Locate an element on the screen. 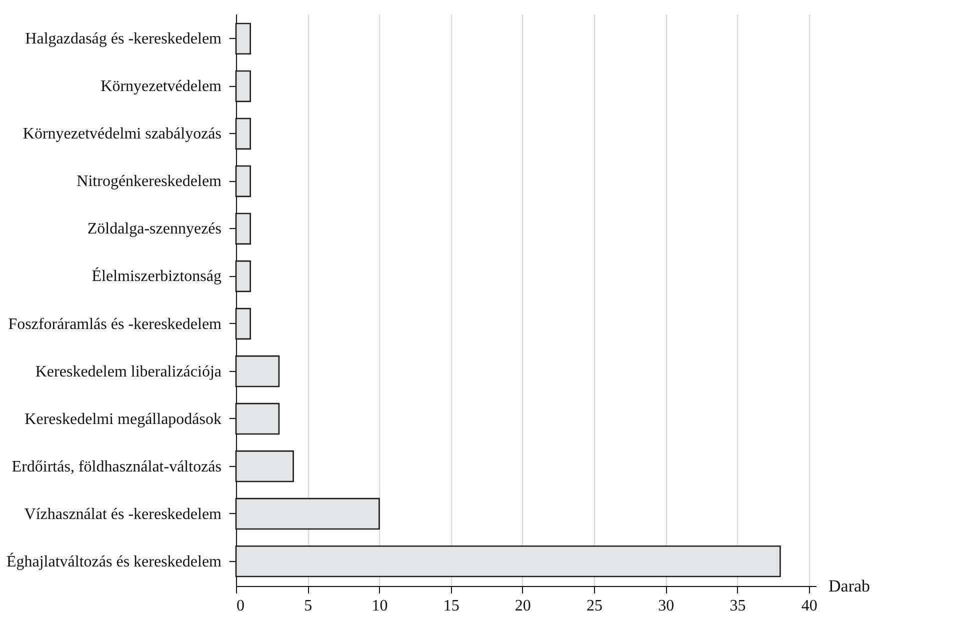 The width and height of the screenshot is (978, 626). y-tick-label: Élelmiszerbiztonság is located at coordinates (157, 276).